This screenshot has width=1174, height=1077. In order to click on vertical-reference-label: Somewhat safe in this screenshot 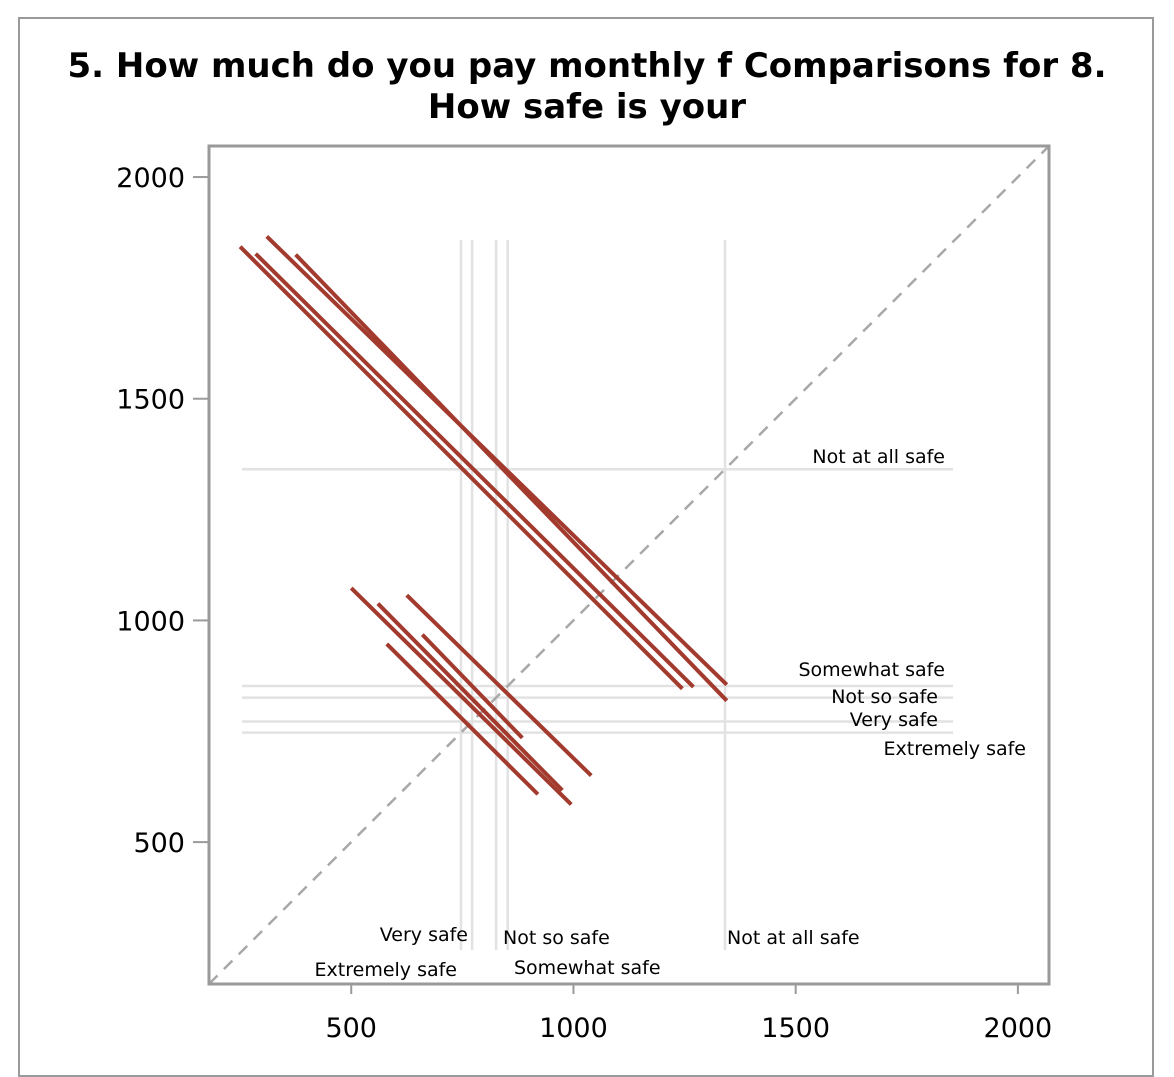, I will do `click(587, 968)`.